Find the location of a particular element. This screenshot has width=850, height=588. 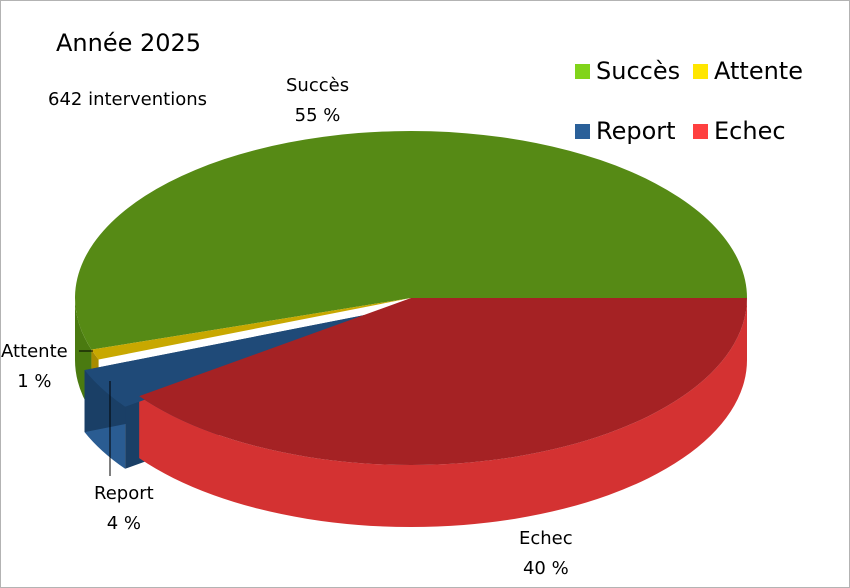

legend-label: Succès is located at coordinates (638, 71).